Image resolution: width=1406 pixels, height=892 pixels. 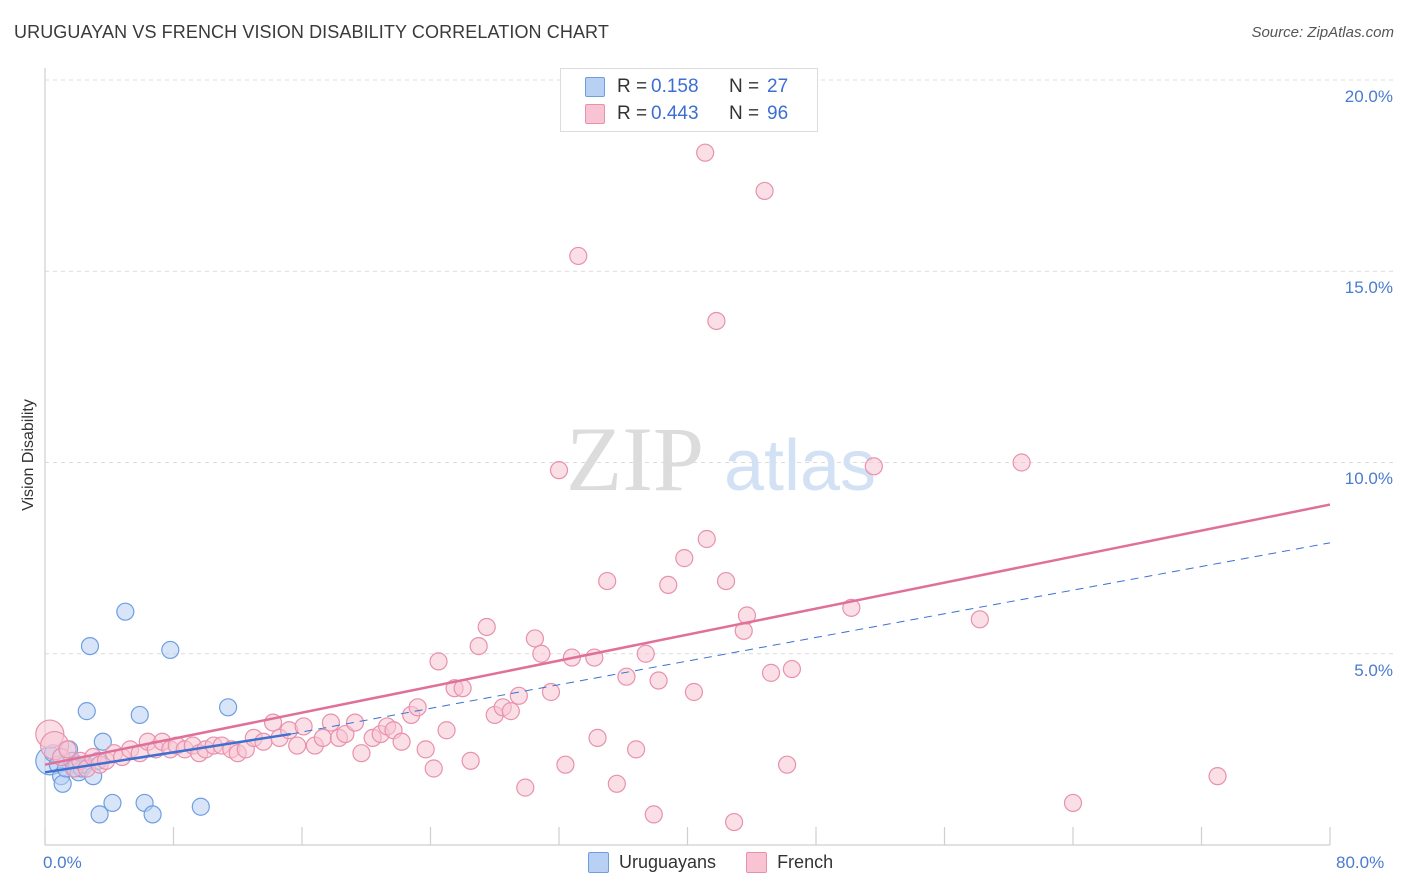 I want to click on y-axis-label: Vision Disability, so click(x=28, y=455).